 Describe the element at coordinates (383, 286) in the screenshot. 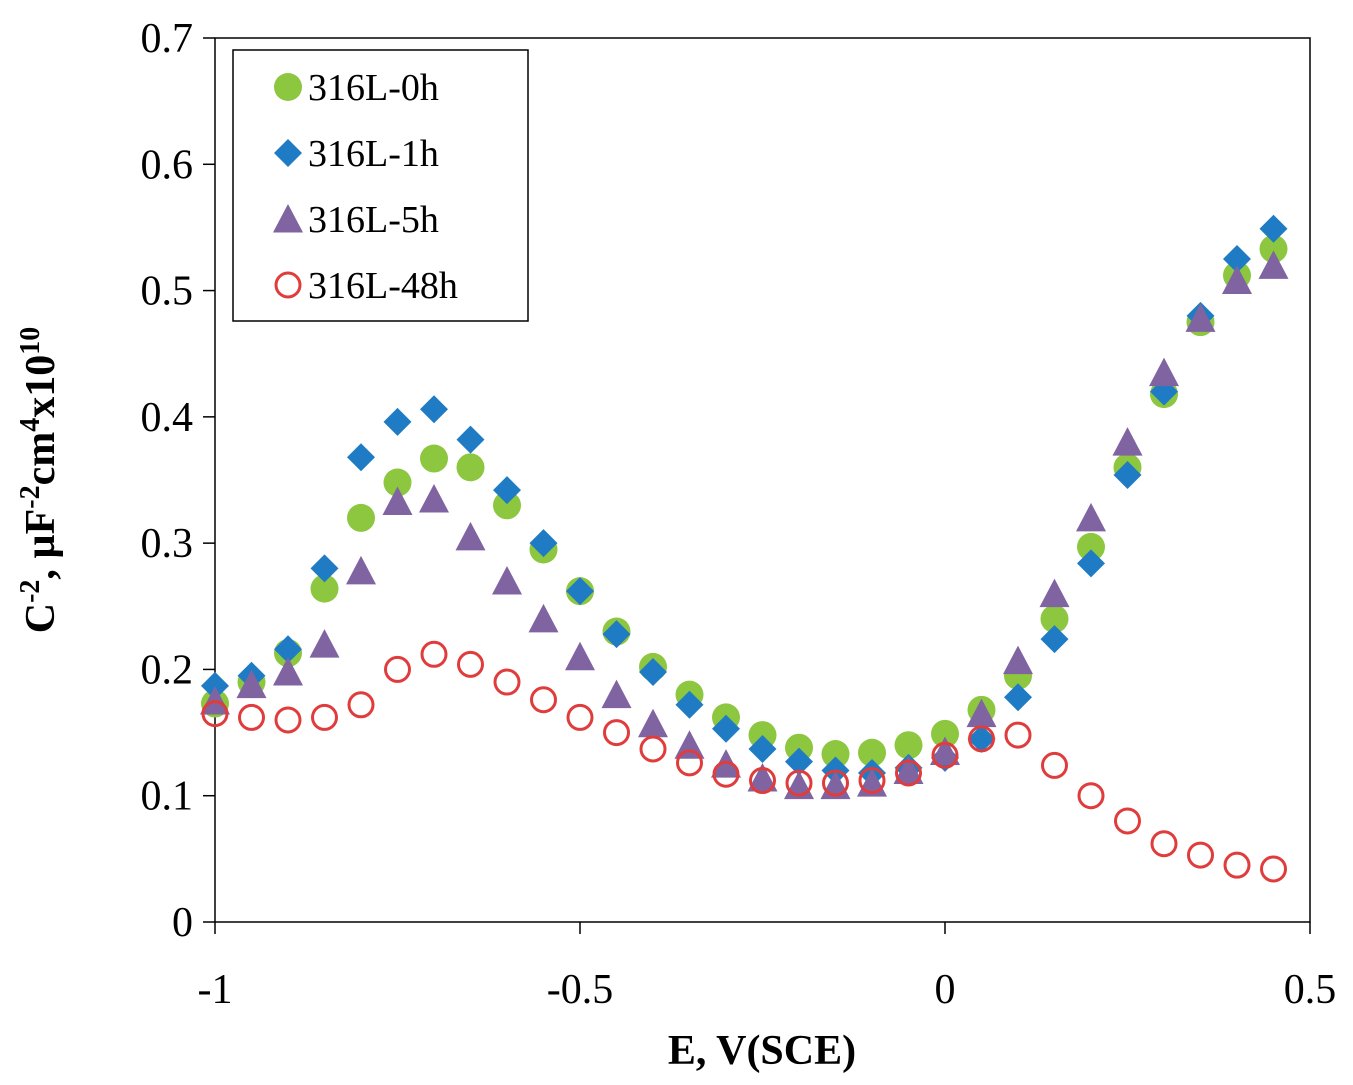

I see `legend-label: 316L-48h` at that location.